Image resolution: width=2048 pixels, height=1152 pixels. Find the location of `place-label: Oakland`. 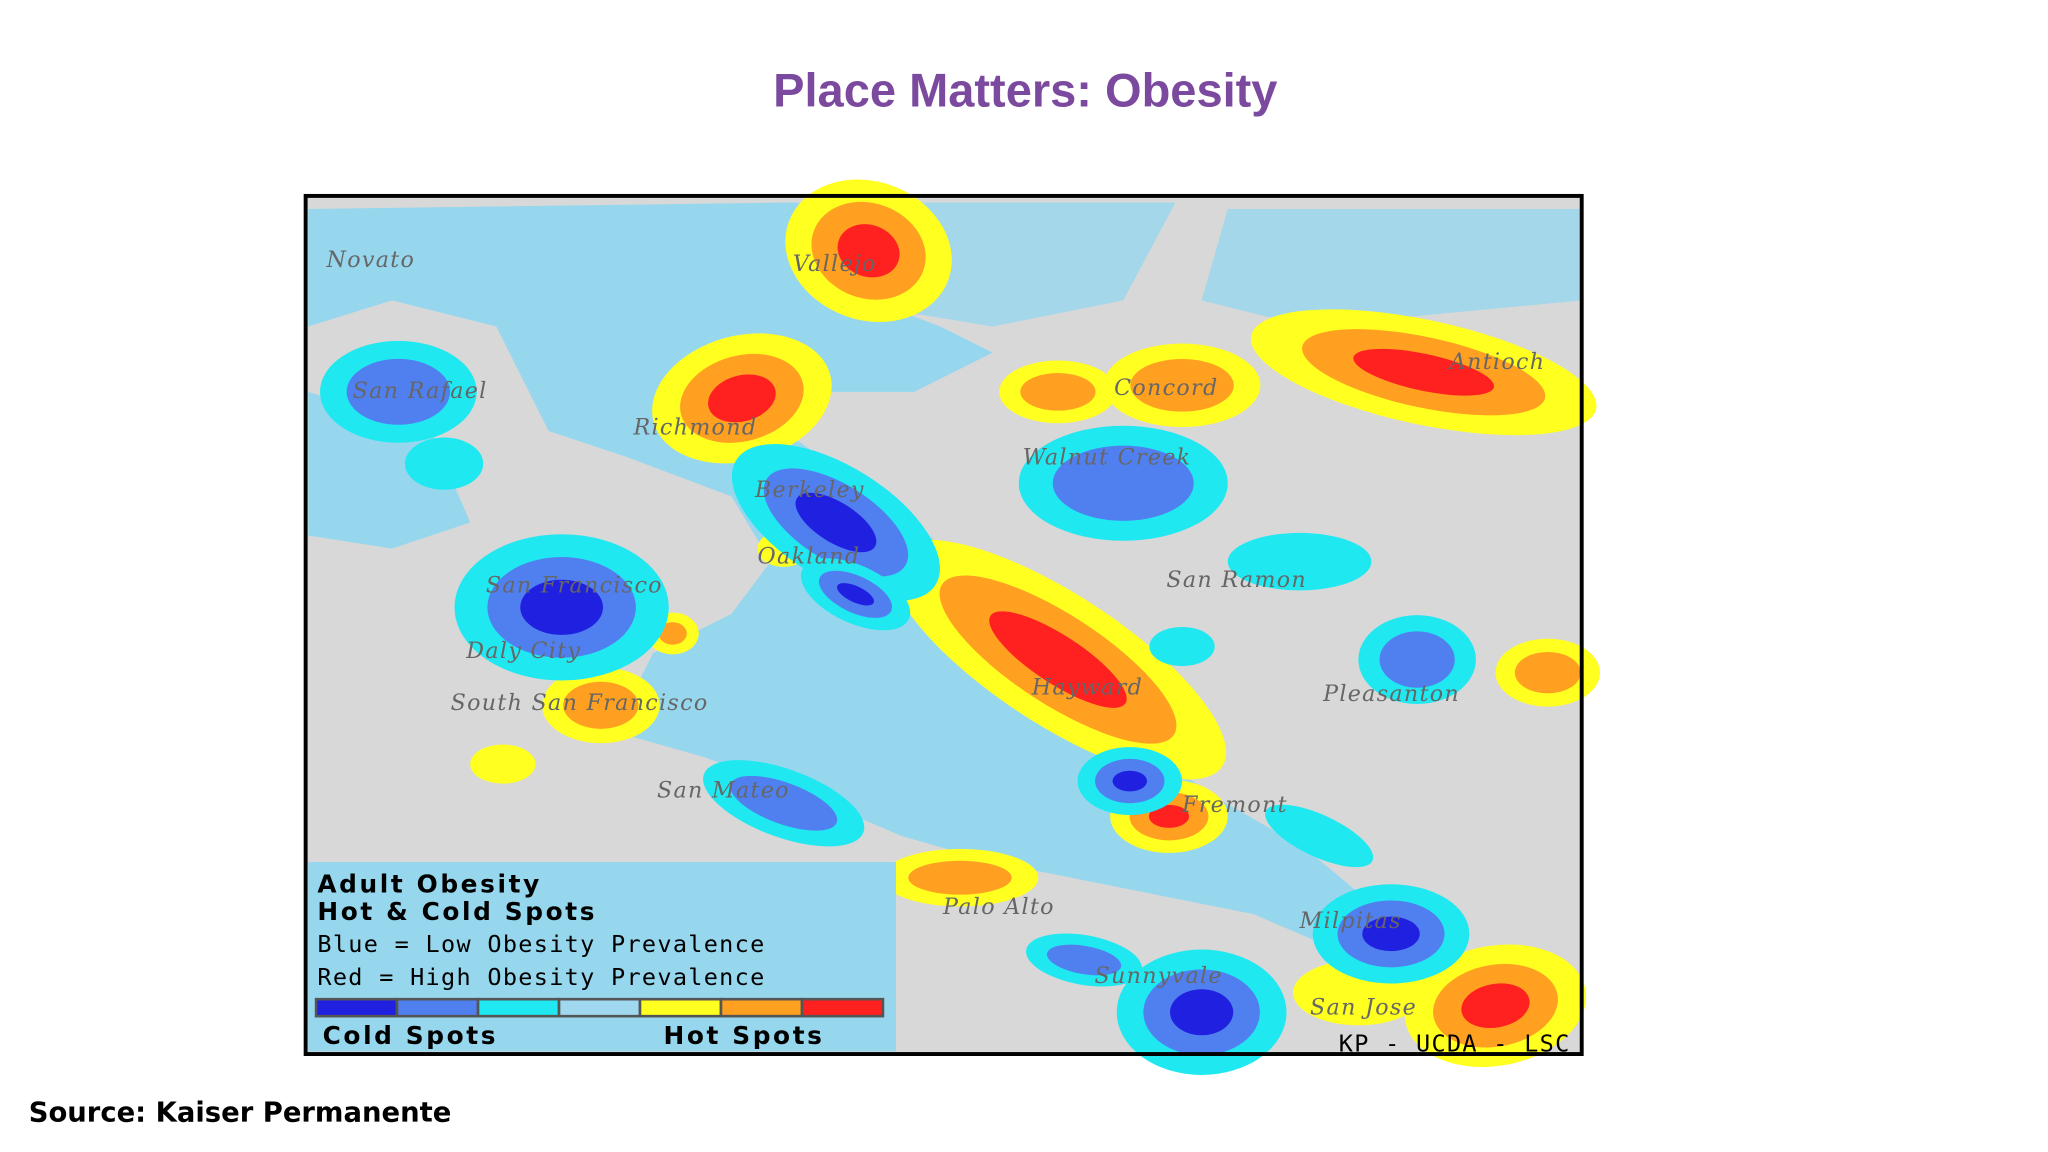

place-label: Oakland is located at coordinates (809, 557).